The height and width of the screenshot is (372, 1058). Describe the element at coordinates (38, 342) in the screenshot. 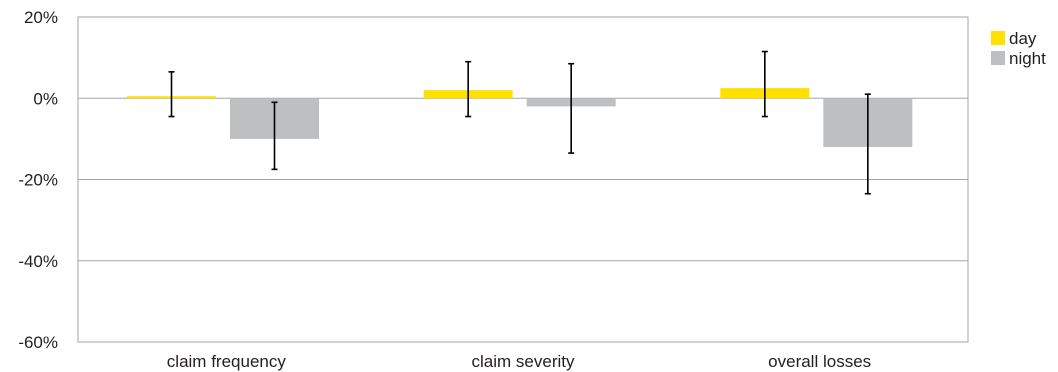

I see `y-tick-label: -60%` at that location.